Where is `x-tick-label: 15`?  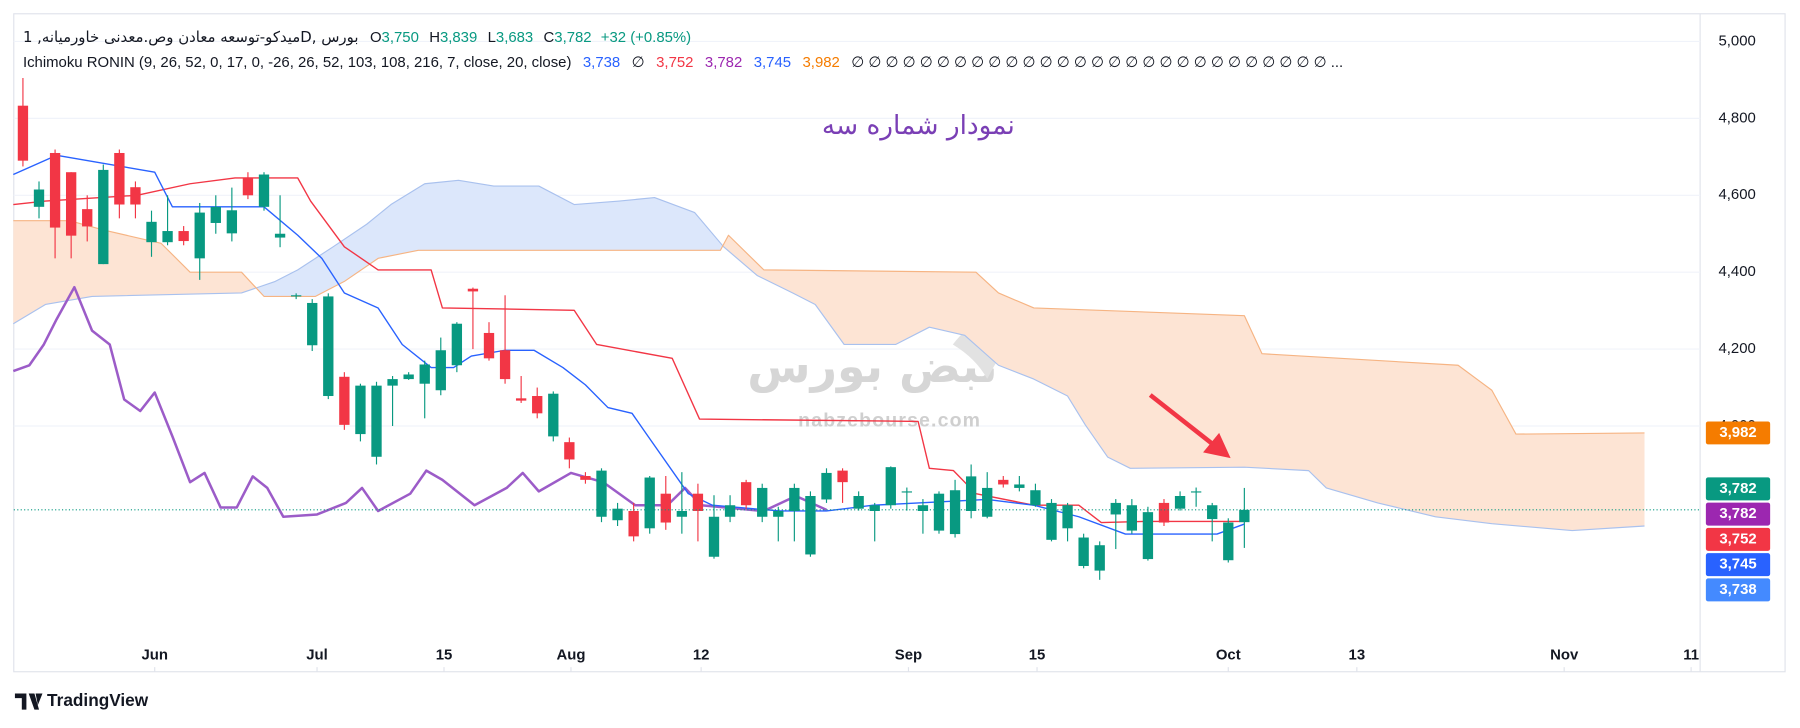 x-tick-label: 15 is located at coordinates (1037, 655).